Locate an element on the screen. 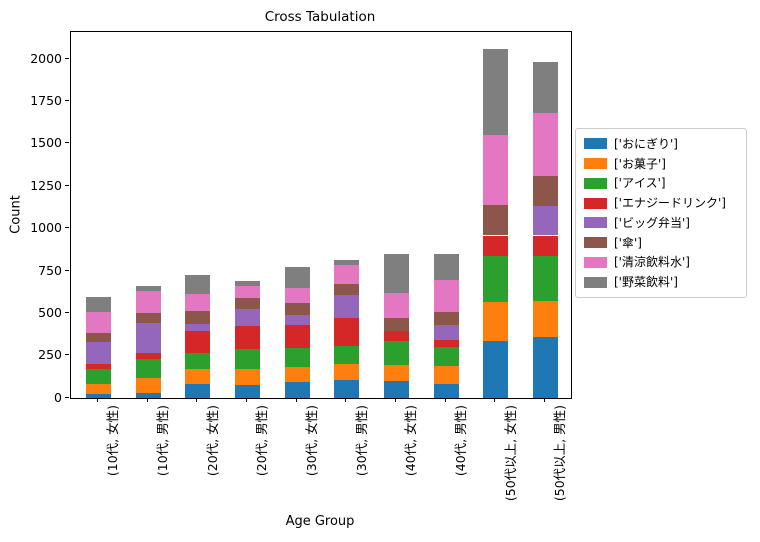  legend-item: ['お菓子'] is located at coordinates (665, 163).